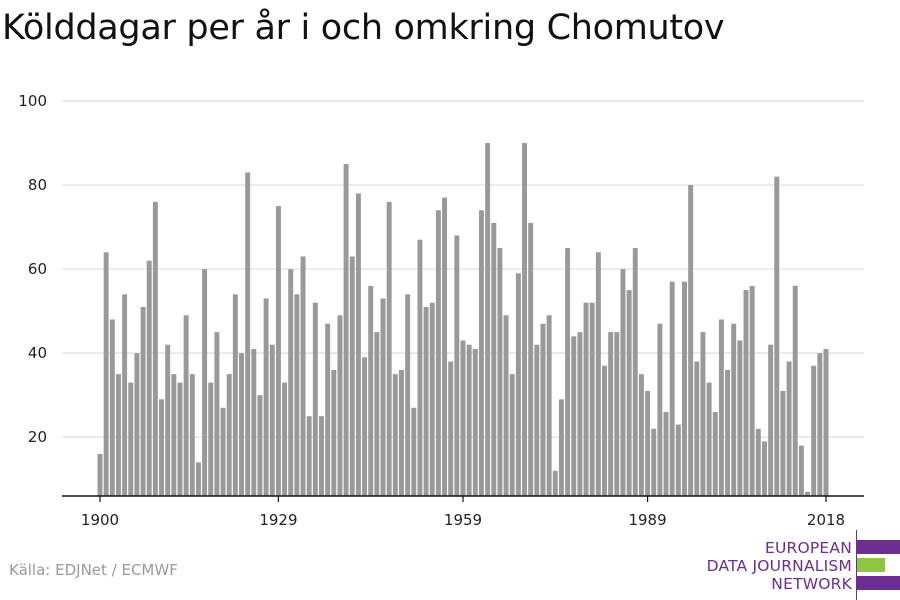  Describe the element at coordinates (764, 468) in the screenshot. I see `bar-2008` at that location.